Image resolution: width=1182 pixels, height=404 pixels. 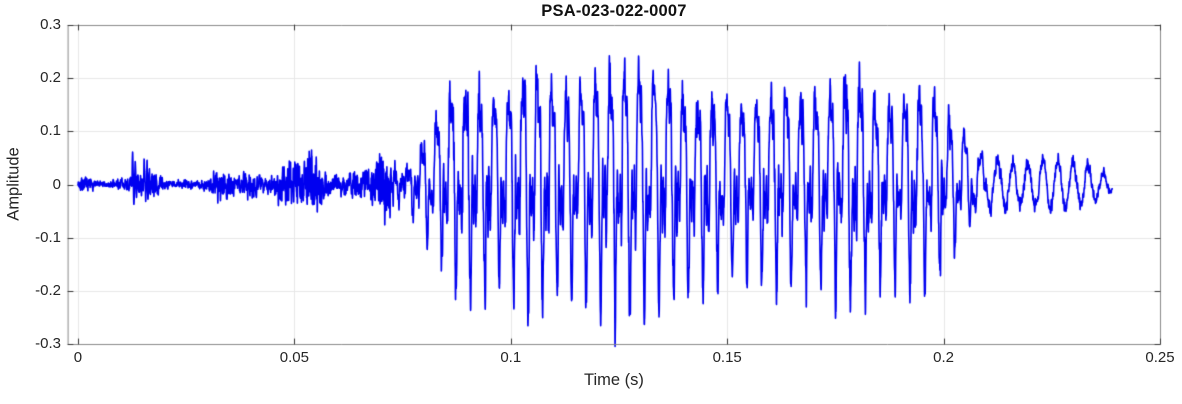 What do you see at coordinates (1160, 357) in the screenshot?
I see `x-tick-label: 0.25` at bounding box center [1160, 357].